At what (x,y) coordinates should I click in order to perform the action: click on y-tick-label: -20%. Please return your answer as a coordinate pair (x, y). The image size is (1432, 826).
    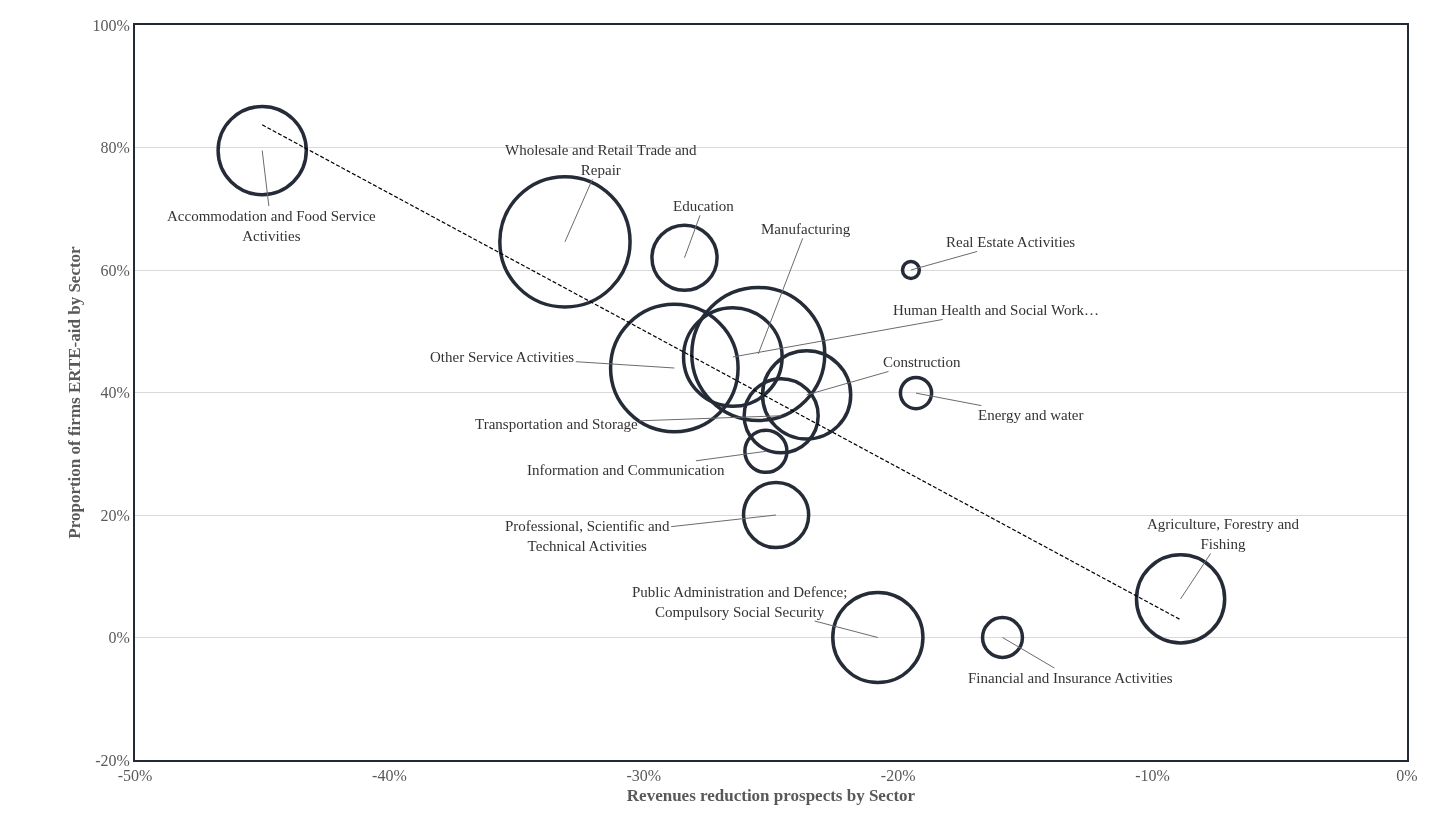
    Looking at the image, I should click on (112, 760).